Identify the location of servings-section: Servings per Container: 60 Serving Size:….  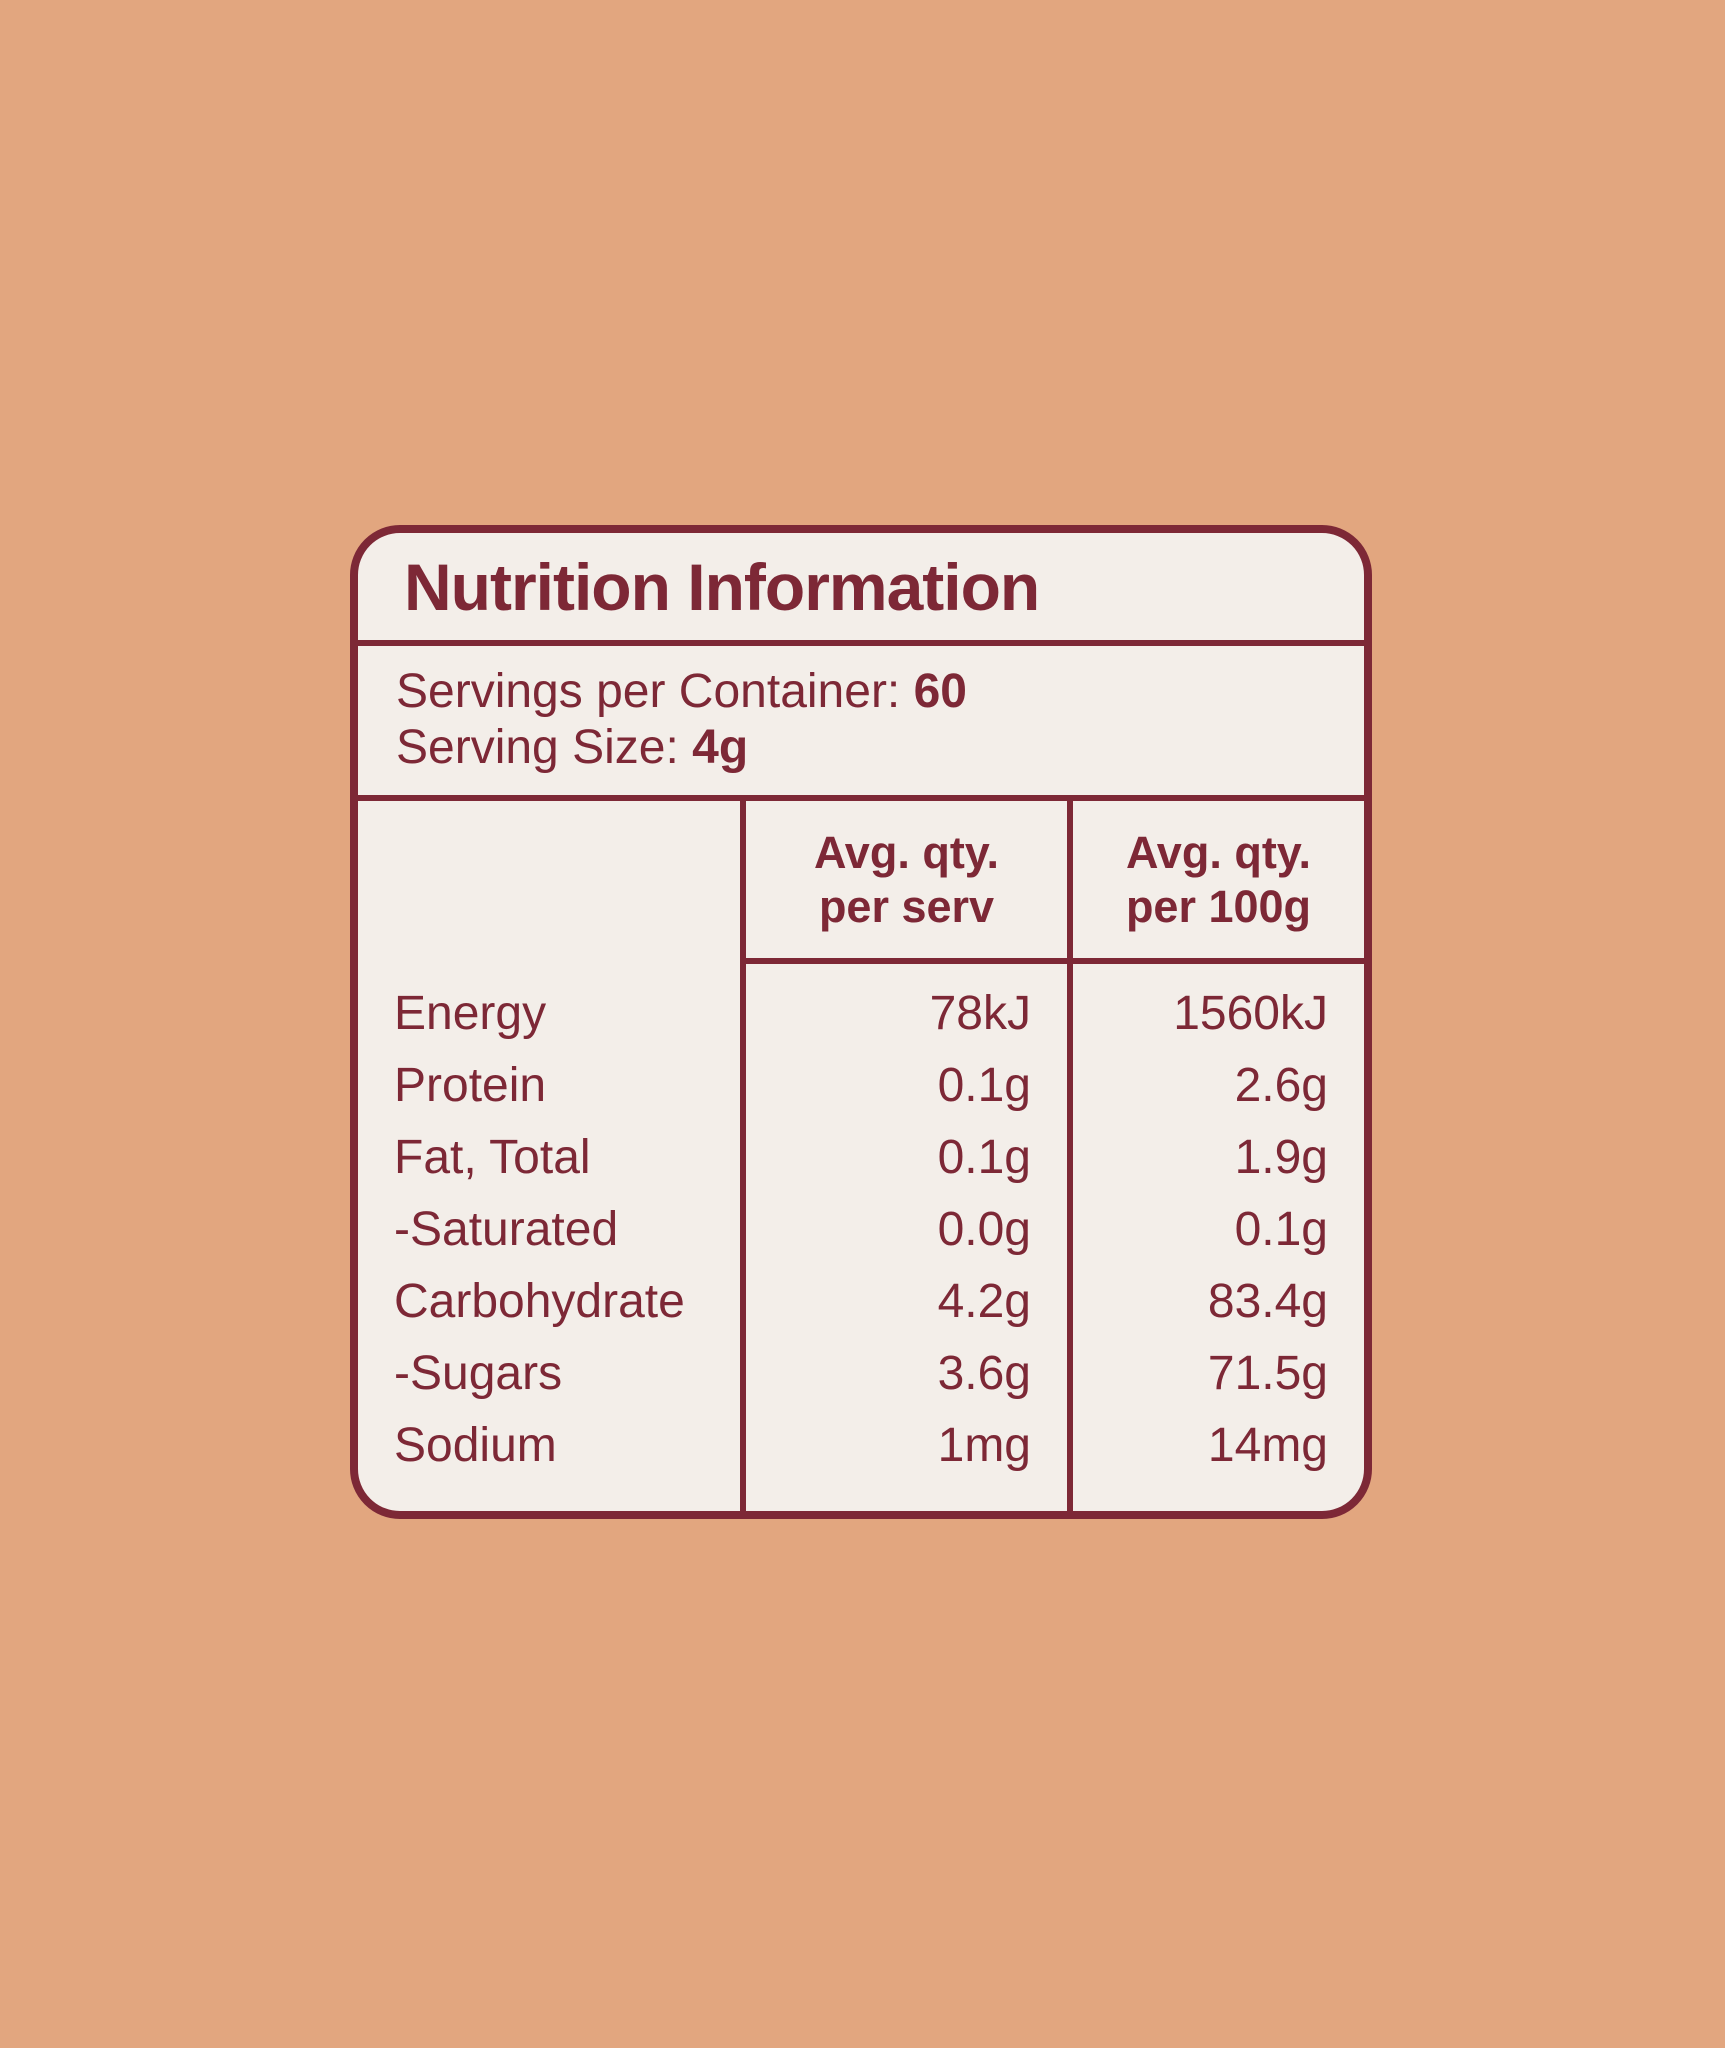
(861, 720).